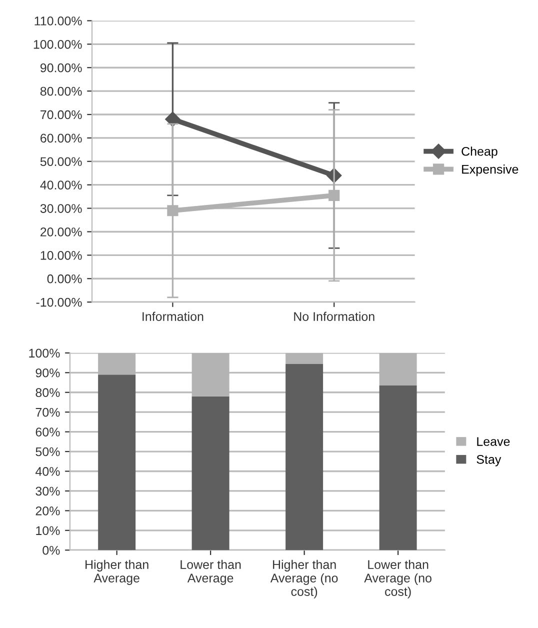  What do you see at coordinates (490, 170) in the screenshot?
I see `legend-label: Expensive` at bounding box center [490, 170].